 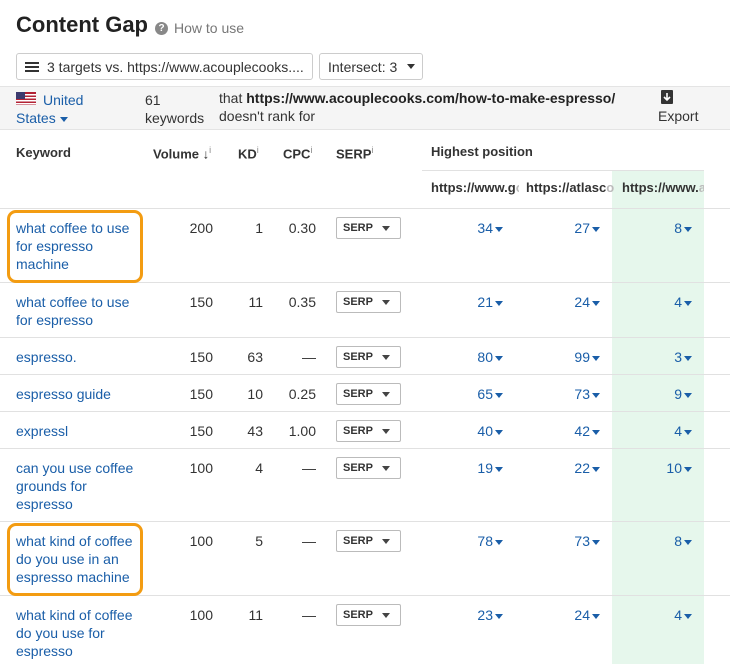 What do you see at coordinates (354, 154) in the screenshot?
I see `column-serp-label: SERP` at bounding box center [354, 154].